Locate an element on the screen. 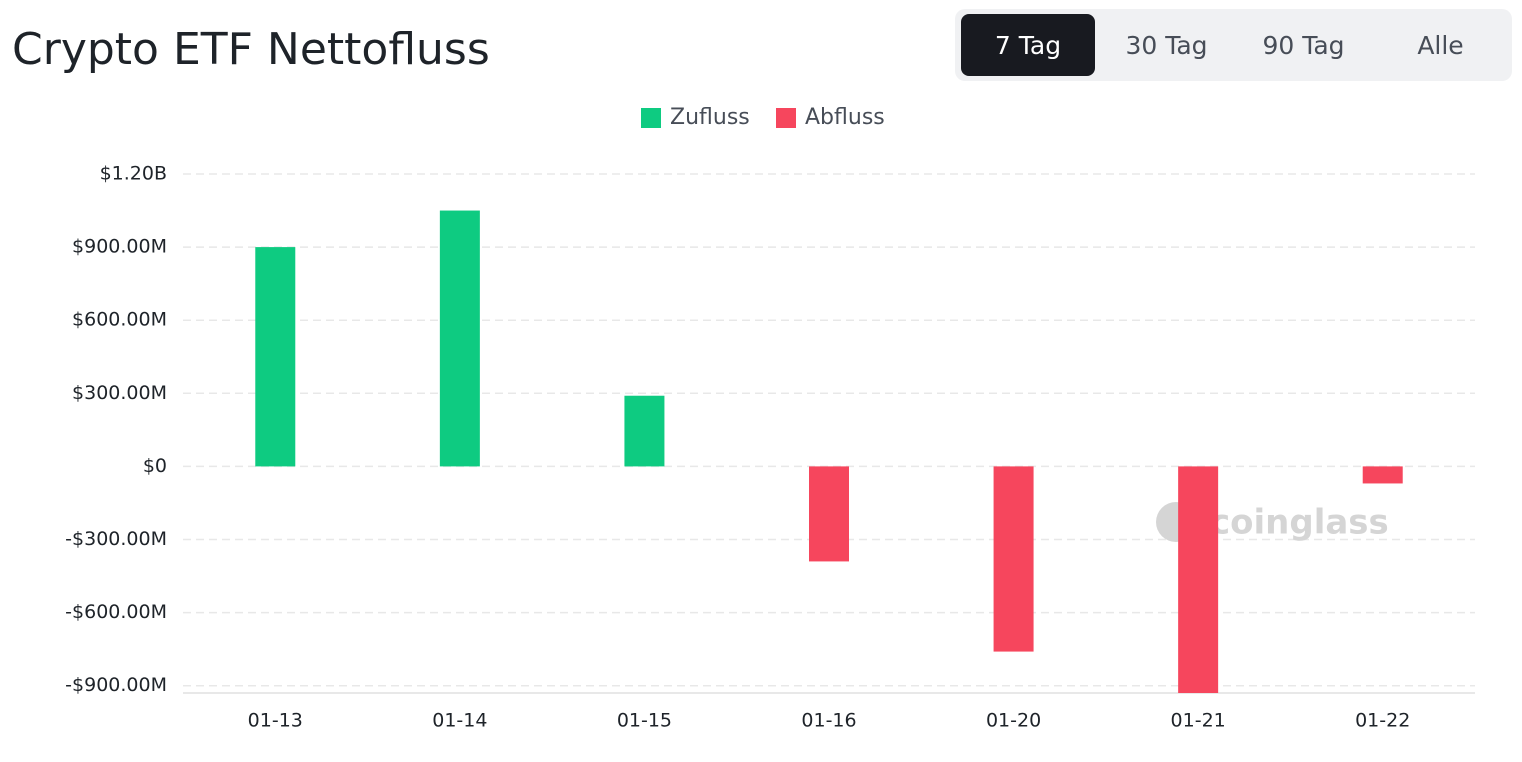  x-tick-label: 01-16 is located at coordinates (828, 721).